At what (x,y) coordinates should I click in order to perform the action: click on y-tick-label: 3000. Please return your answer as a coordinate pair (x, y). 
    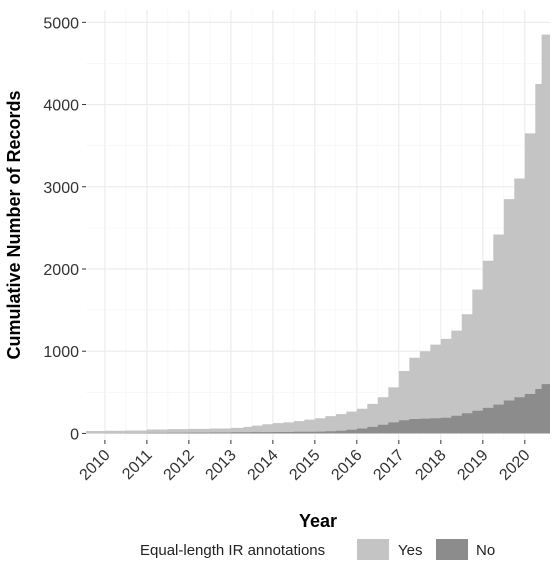
    Looking at the image, I should click on (61, 188).